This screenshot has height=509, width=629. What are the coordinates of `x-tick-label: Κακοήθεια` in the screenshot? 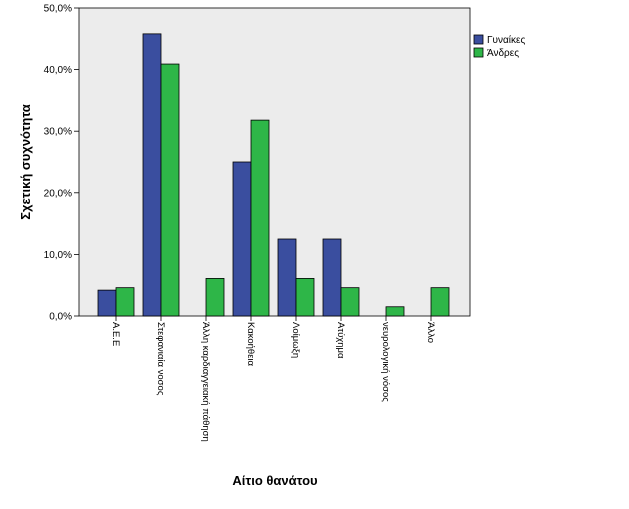 It's located at (250, 344).